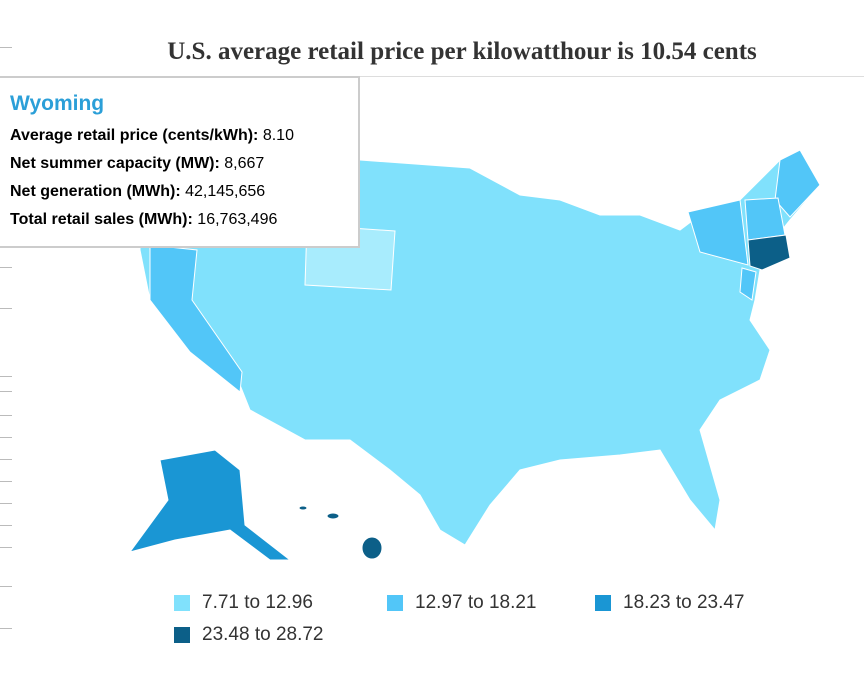 This screenshot has width=864, height=674. Describe the element at coordinates (225, 191) in the screenshot. I see `row-value: 42,145,656` at that location.